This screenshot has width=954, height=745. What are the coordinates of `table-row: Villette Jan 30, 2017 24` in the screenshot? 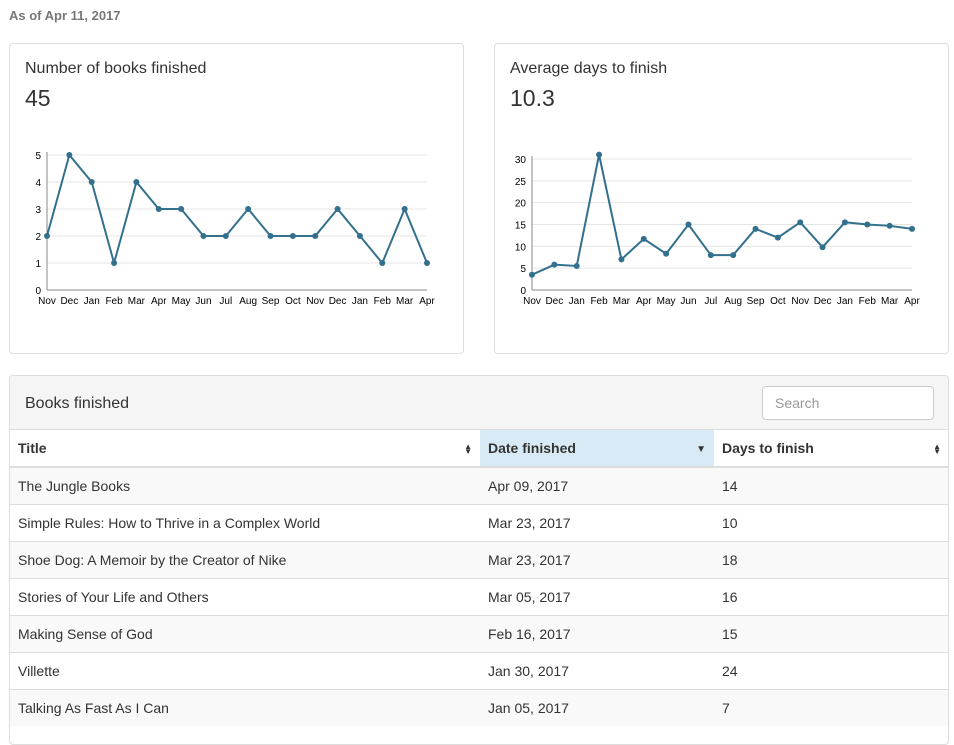 It's located at (479, 670).